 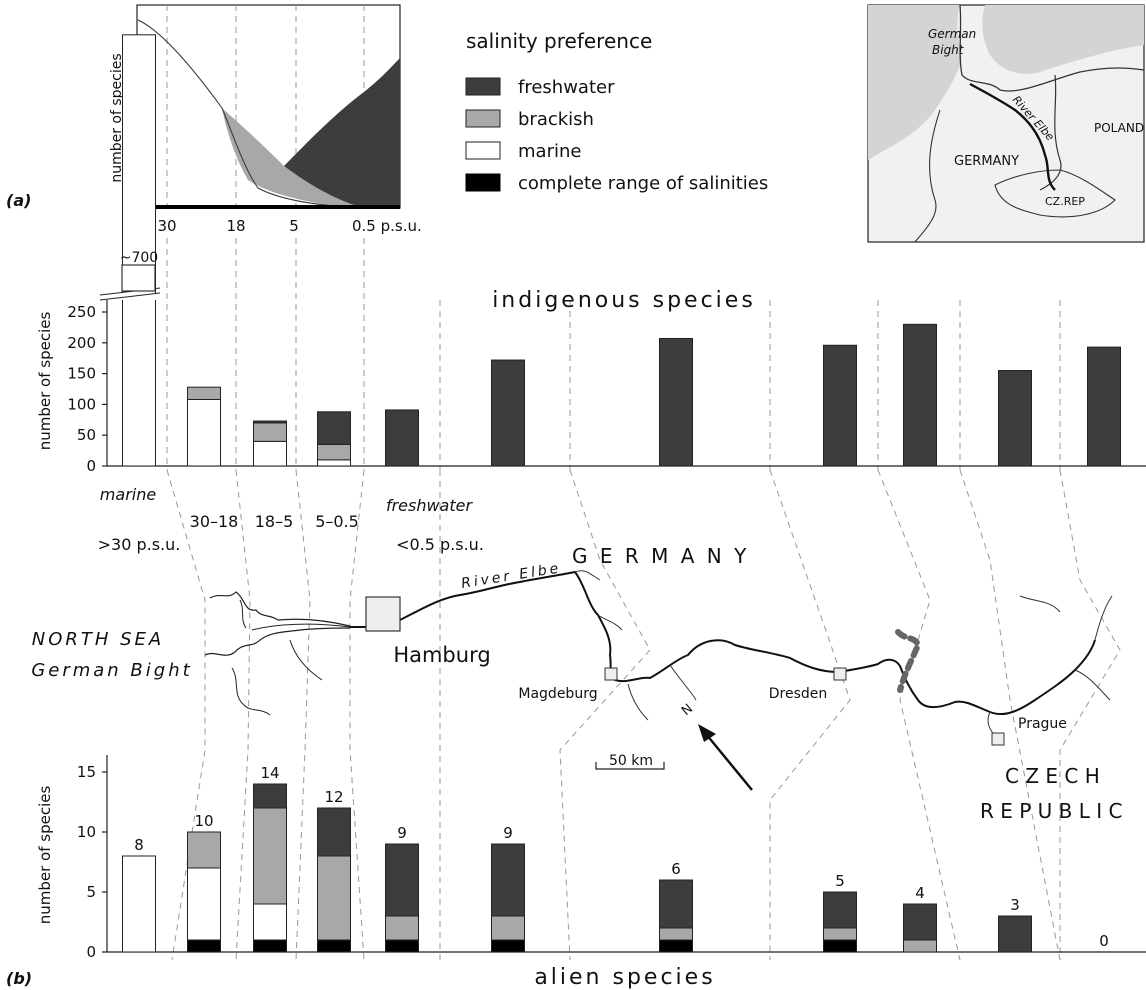 What do you see at coordinates (549, 151) in the screenshot?
I see `legend-label-marine: marine` at bounding box center [549, 151].